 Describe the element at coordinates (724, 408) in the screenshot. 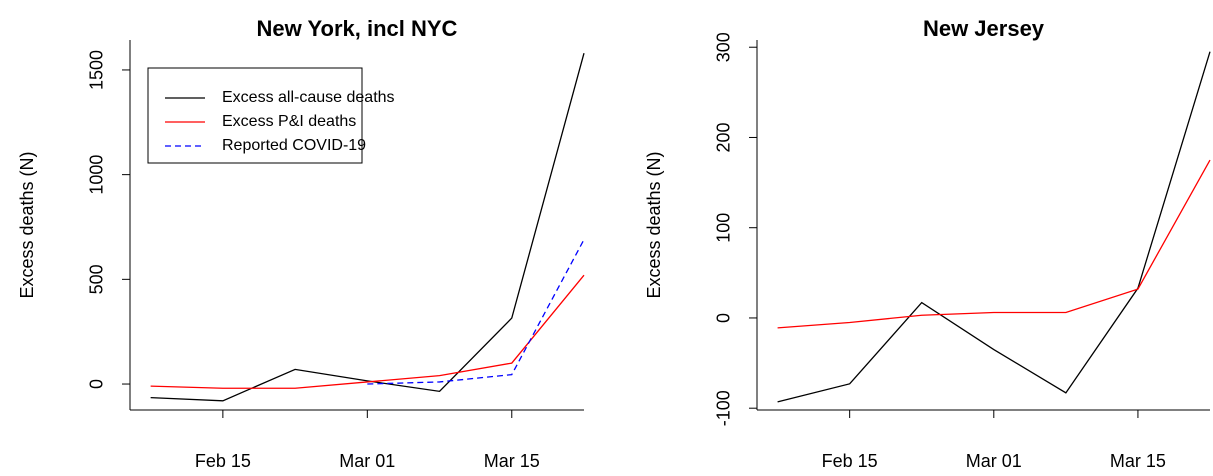

I see `y-tick-label: -100` at that location.